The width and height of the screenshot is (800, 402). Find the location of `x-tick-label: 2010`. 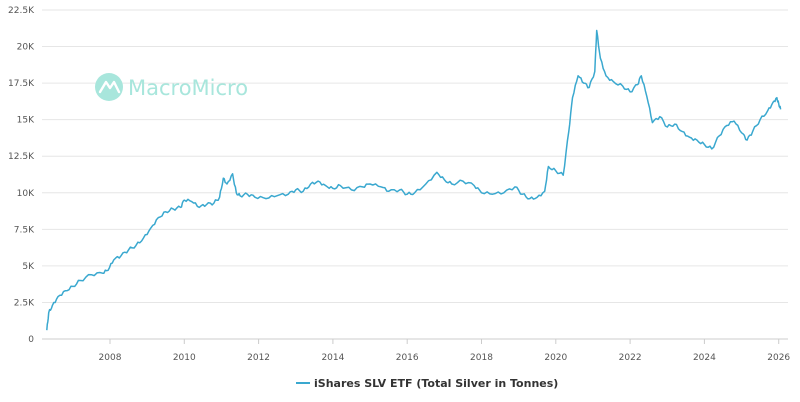

x-tick-label: 2010 is located at coordinates (184, 358).